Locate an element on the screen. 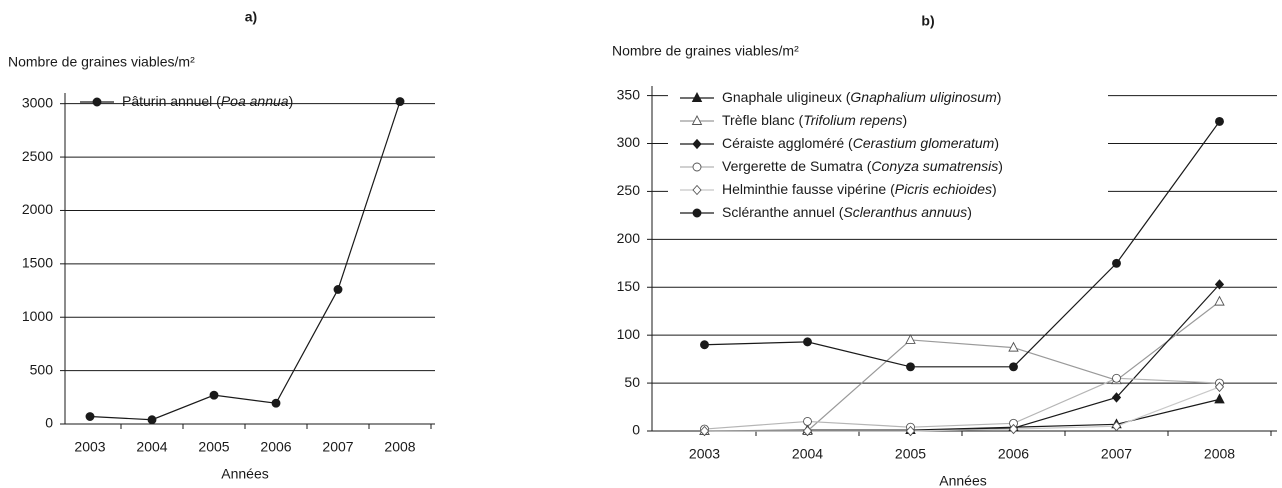 This screenshot has height=488, width=1282. y-tick-label: 200 is located at coordinates (629, 238).